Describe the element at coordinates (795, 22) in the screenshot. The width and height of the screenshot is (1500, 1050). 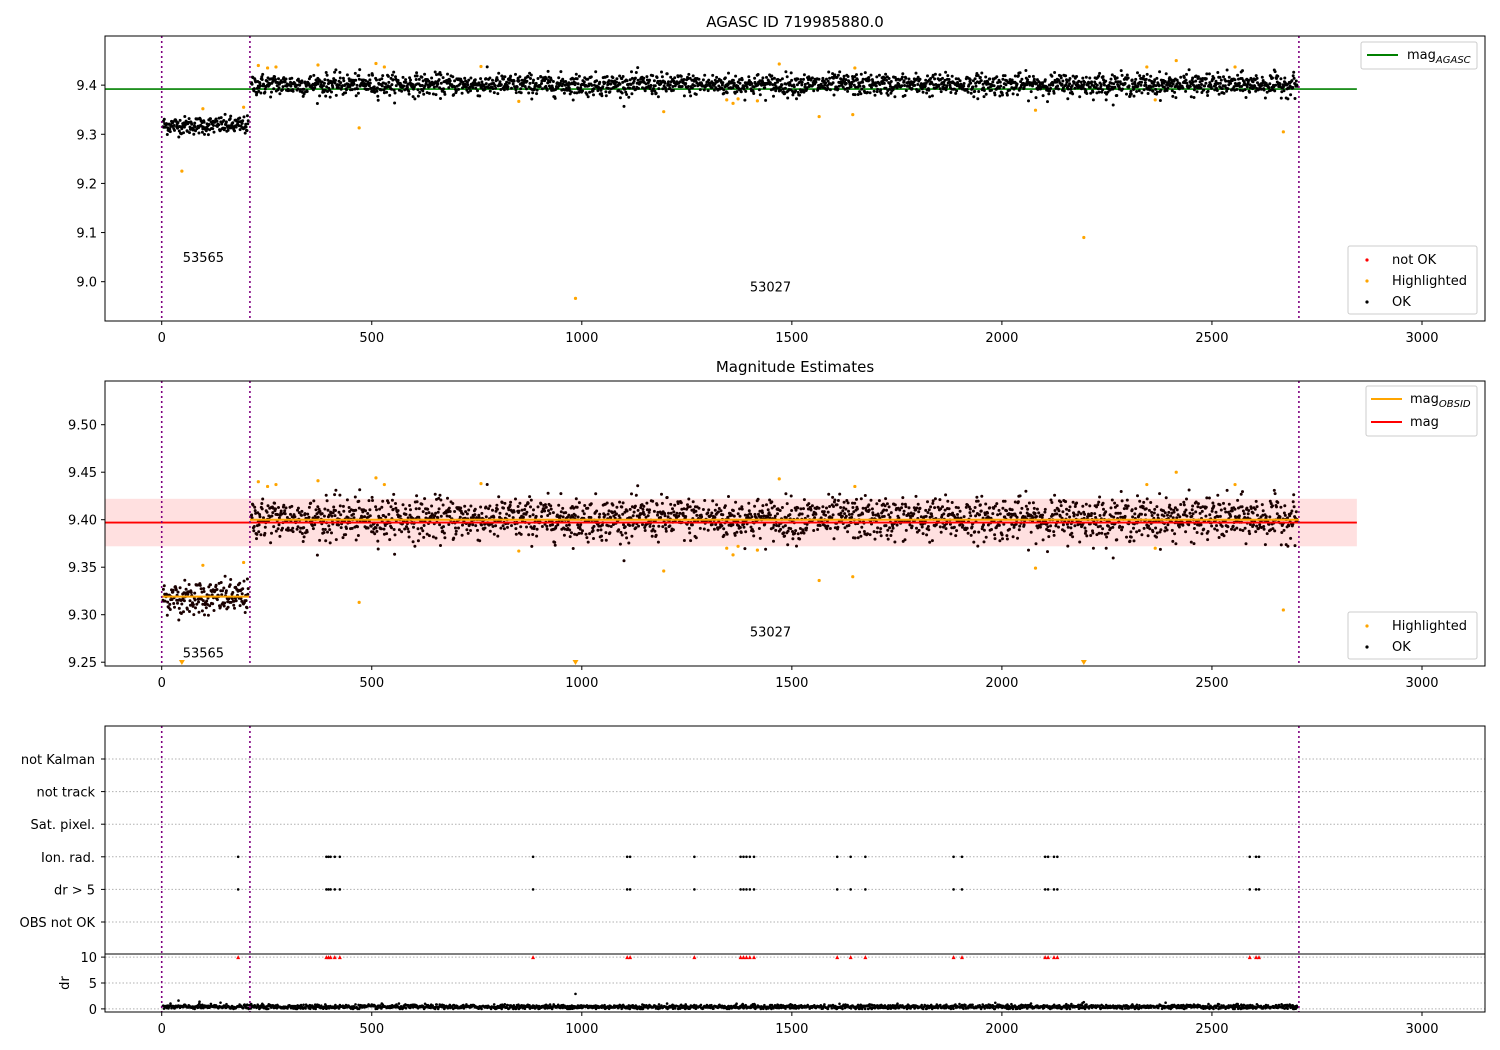
I see `agasc-title: AGASC ID 719985880.0` at that location.